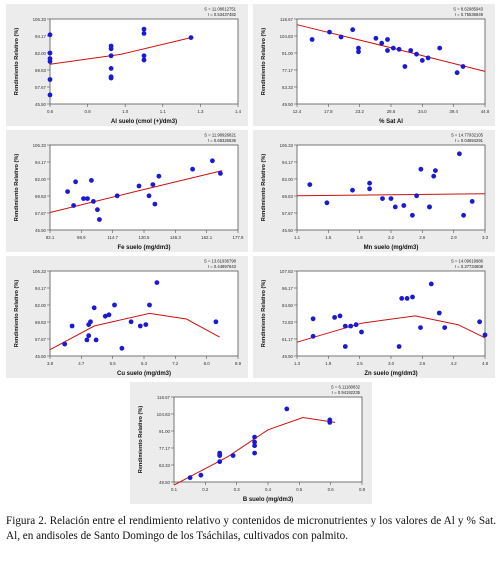 Image resolution: width=501 pixels, height=565 pixels. Describe the element at coordinates (112, 237) in the screenshot. I see `x-tick-label: 114.7` at that location.